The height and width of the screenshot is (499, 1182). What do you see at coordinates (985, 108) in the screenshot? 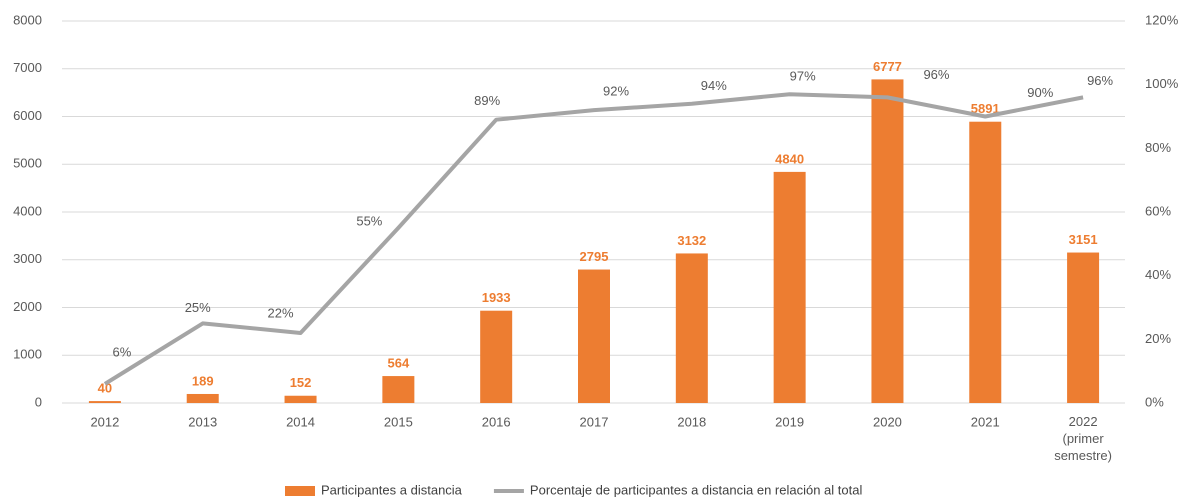
I see `bar-value-label: 5891` at bounding box center [985, 108].